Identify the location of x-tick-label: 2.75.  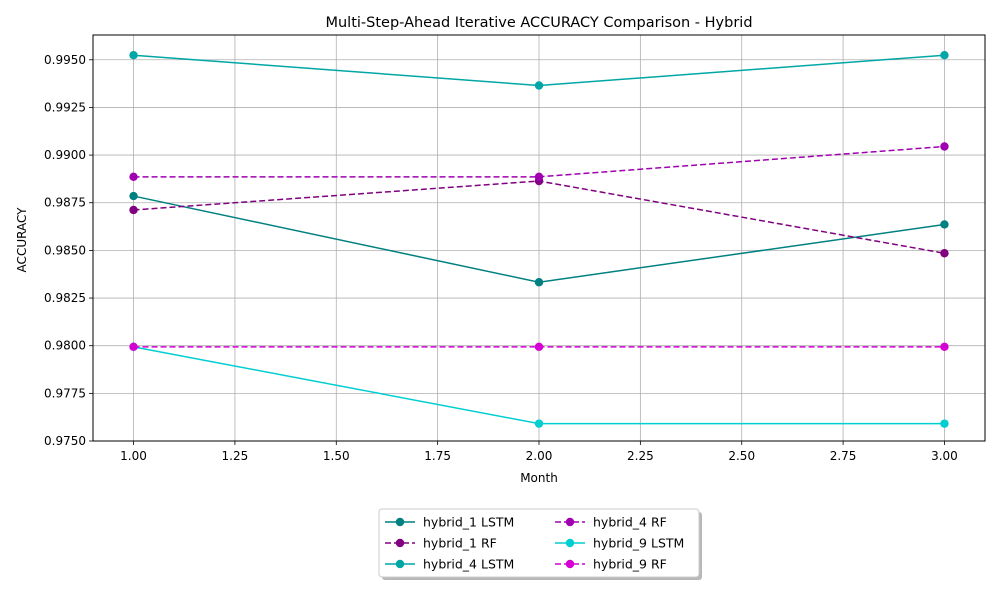
(843, 456).